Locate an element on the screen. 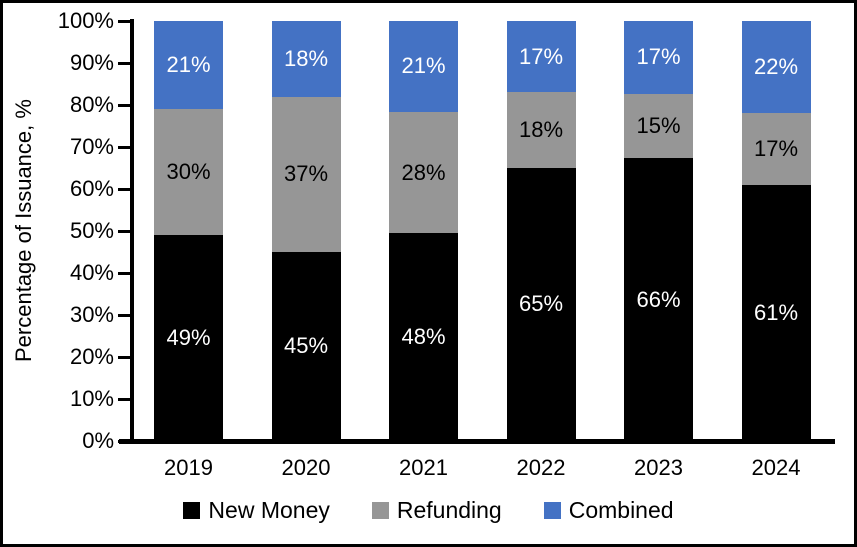 The height and width of the screenshot is (547, 857). bar-2024: 22% 17% 61% is located at coordinates (776, 231).